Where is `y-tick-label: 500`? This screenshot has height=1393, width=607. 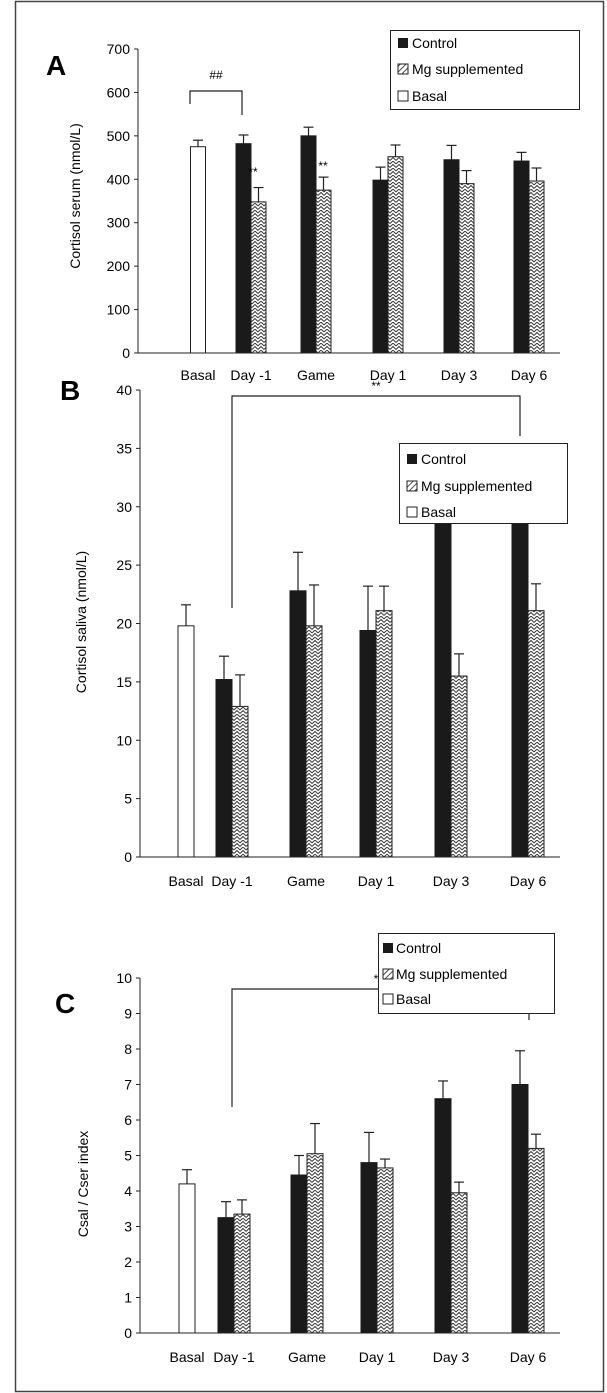 y-tick-label: 500 is located at coordinates (119, 136).